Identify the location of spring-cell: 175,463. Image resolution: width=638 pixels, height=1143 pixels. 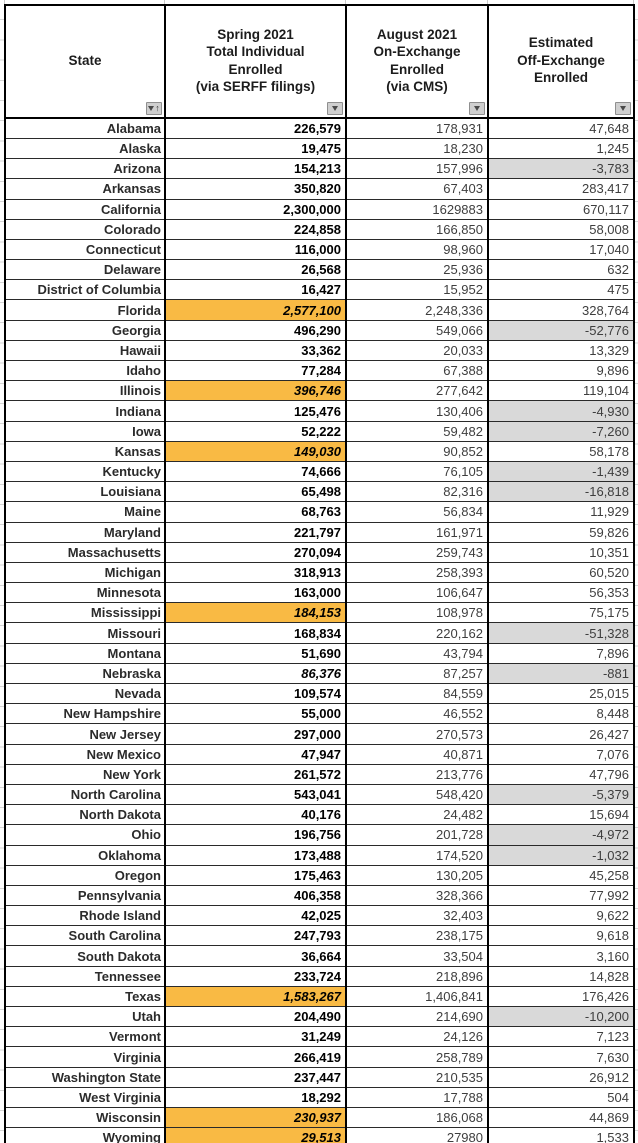
(255, 875).